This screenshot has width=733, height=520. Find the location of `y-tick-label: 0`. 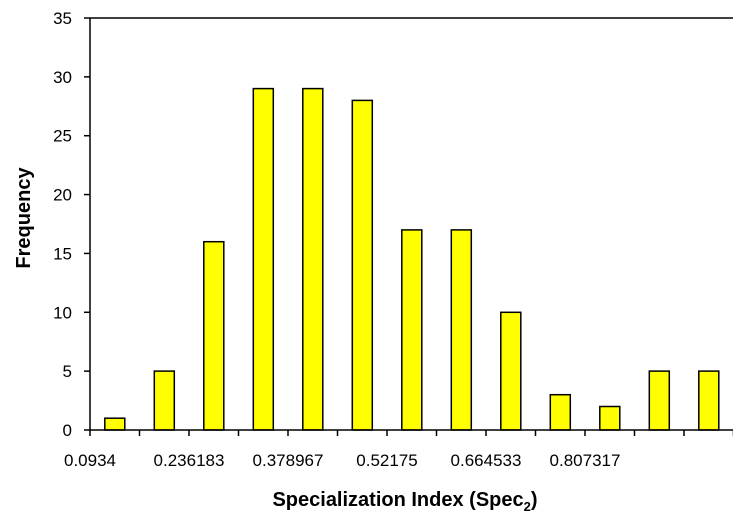

y-tick-label: 0 is located at coordinates (67, 430).